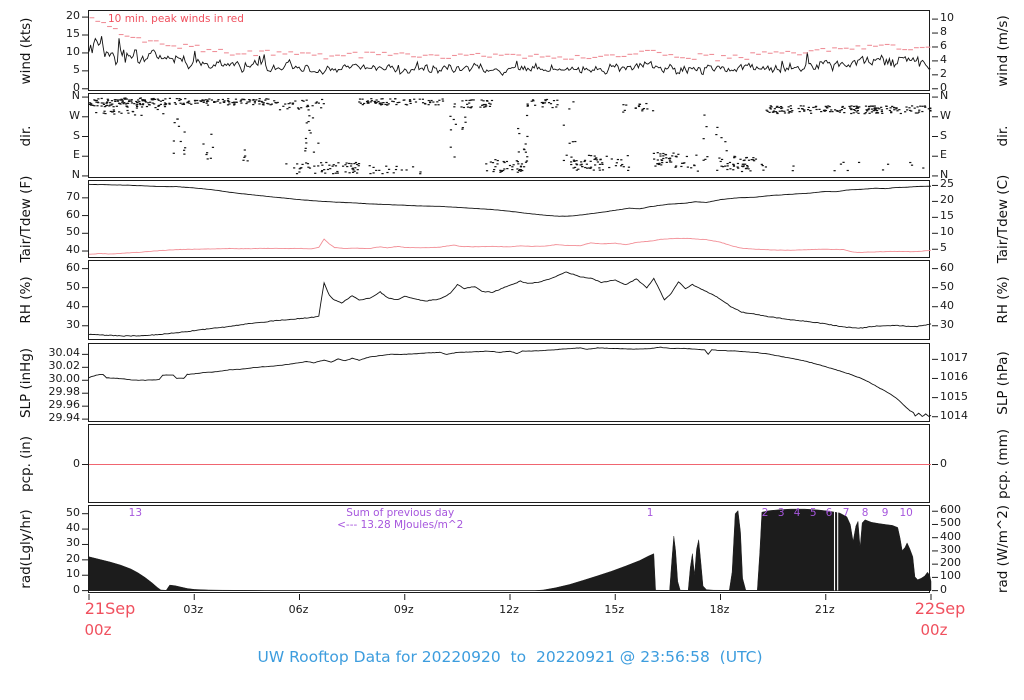 This screenshot has height=700, width=1024. I want to click on rad-hour-marker: 6, so click(829, 513).